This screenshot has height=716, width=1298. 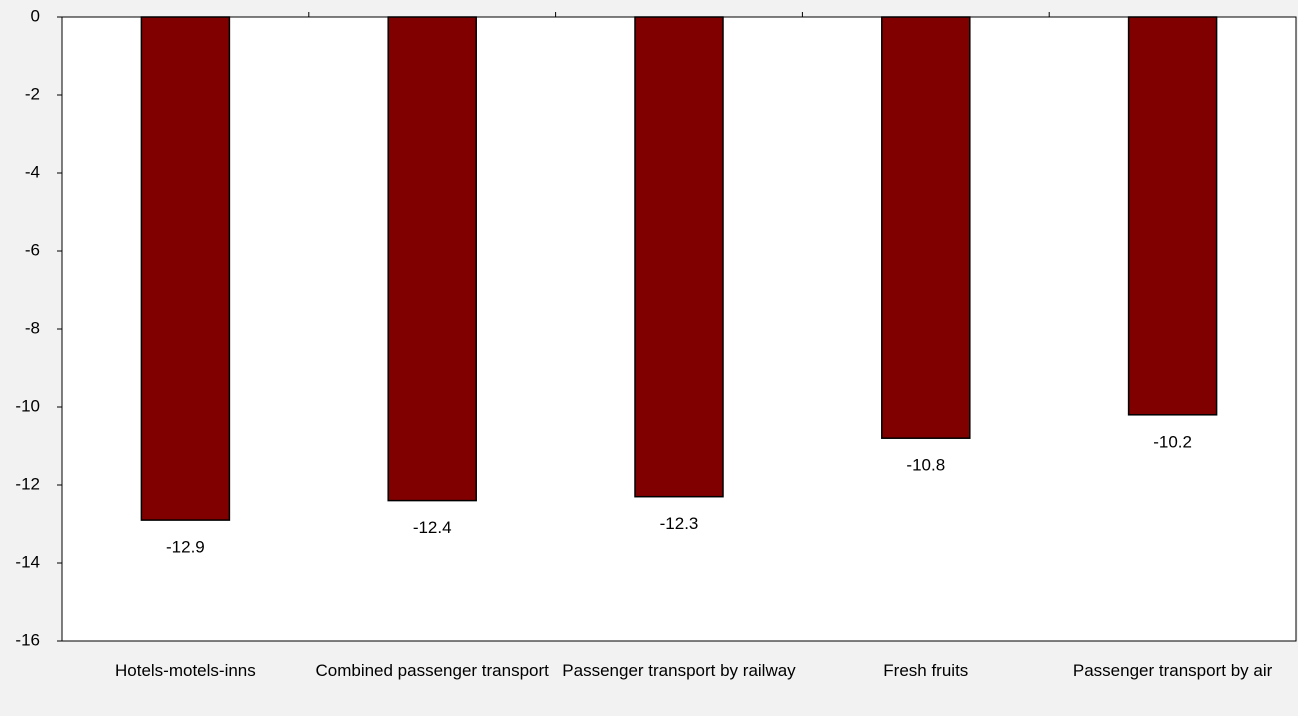 I want to click on y-tick-label: -12, so click(x=27, y=483).